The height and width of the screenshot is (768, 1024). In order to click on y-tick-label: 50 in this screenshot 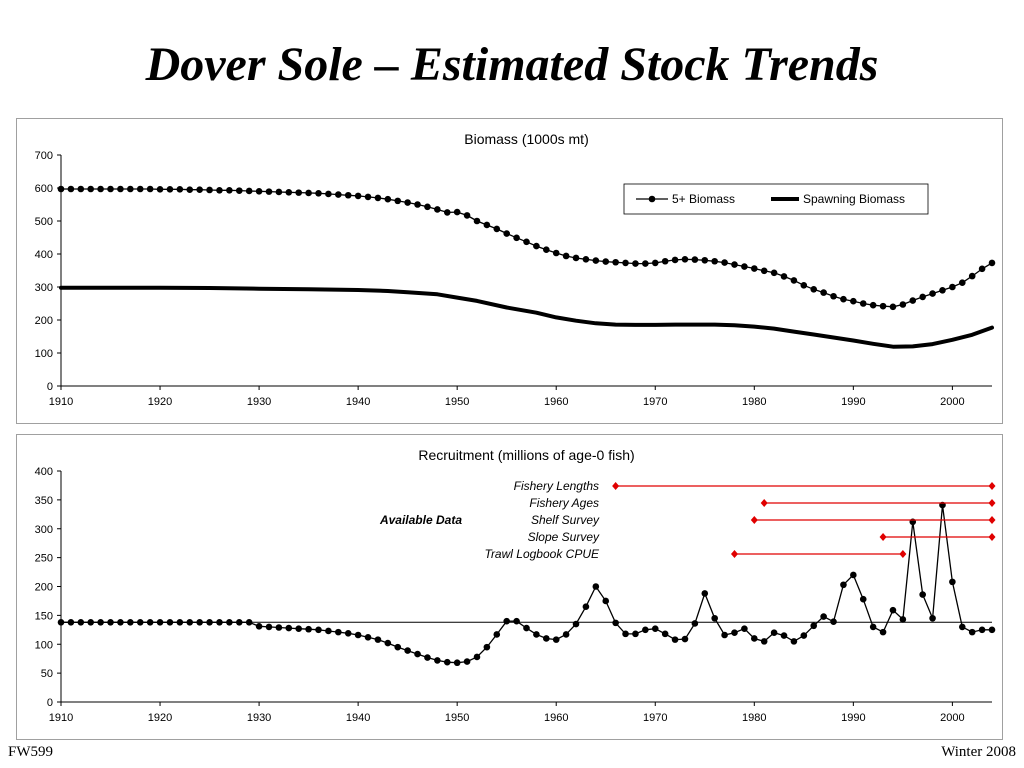, I will do `click(47, 674)`.